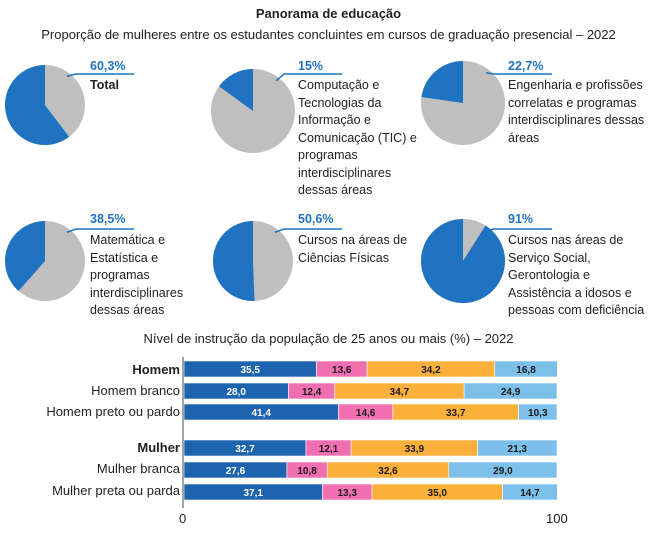 The height and width of the screenshot is (533, 657). Describe the element at coordinates (353, 249) in the screenshot. I see `pie-label-fisicas: Cursos na áreas de Ciências Físicas` at that location.